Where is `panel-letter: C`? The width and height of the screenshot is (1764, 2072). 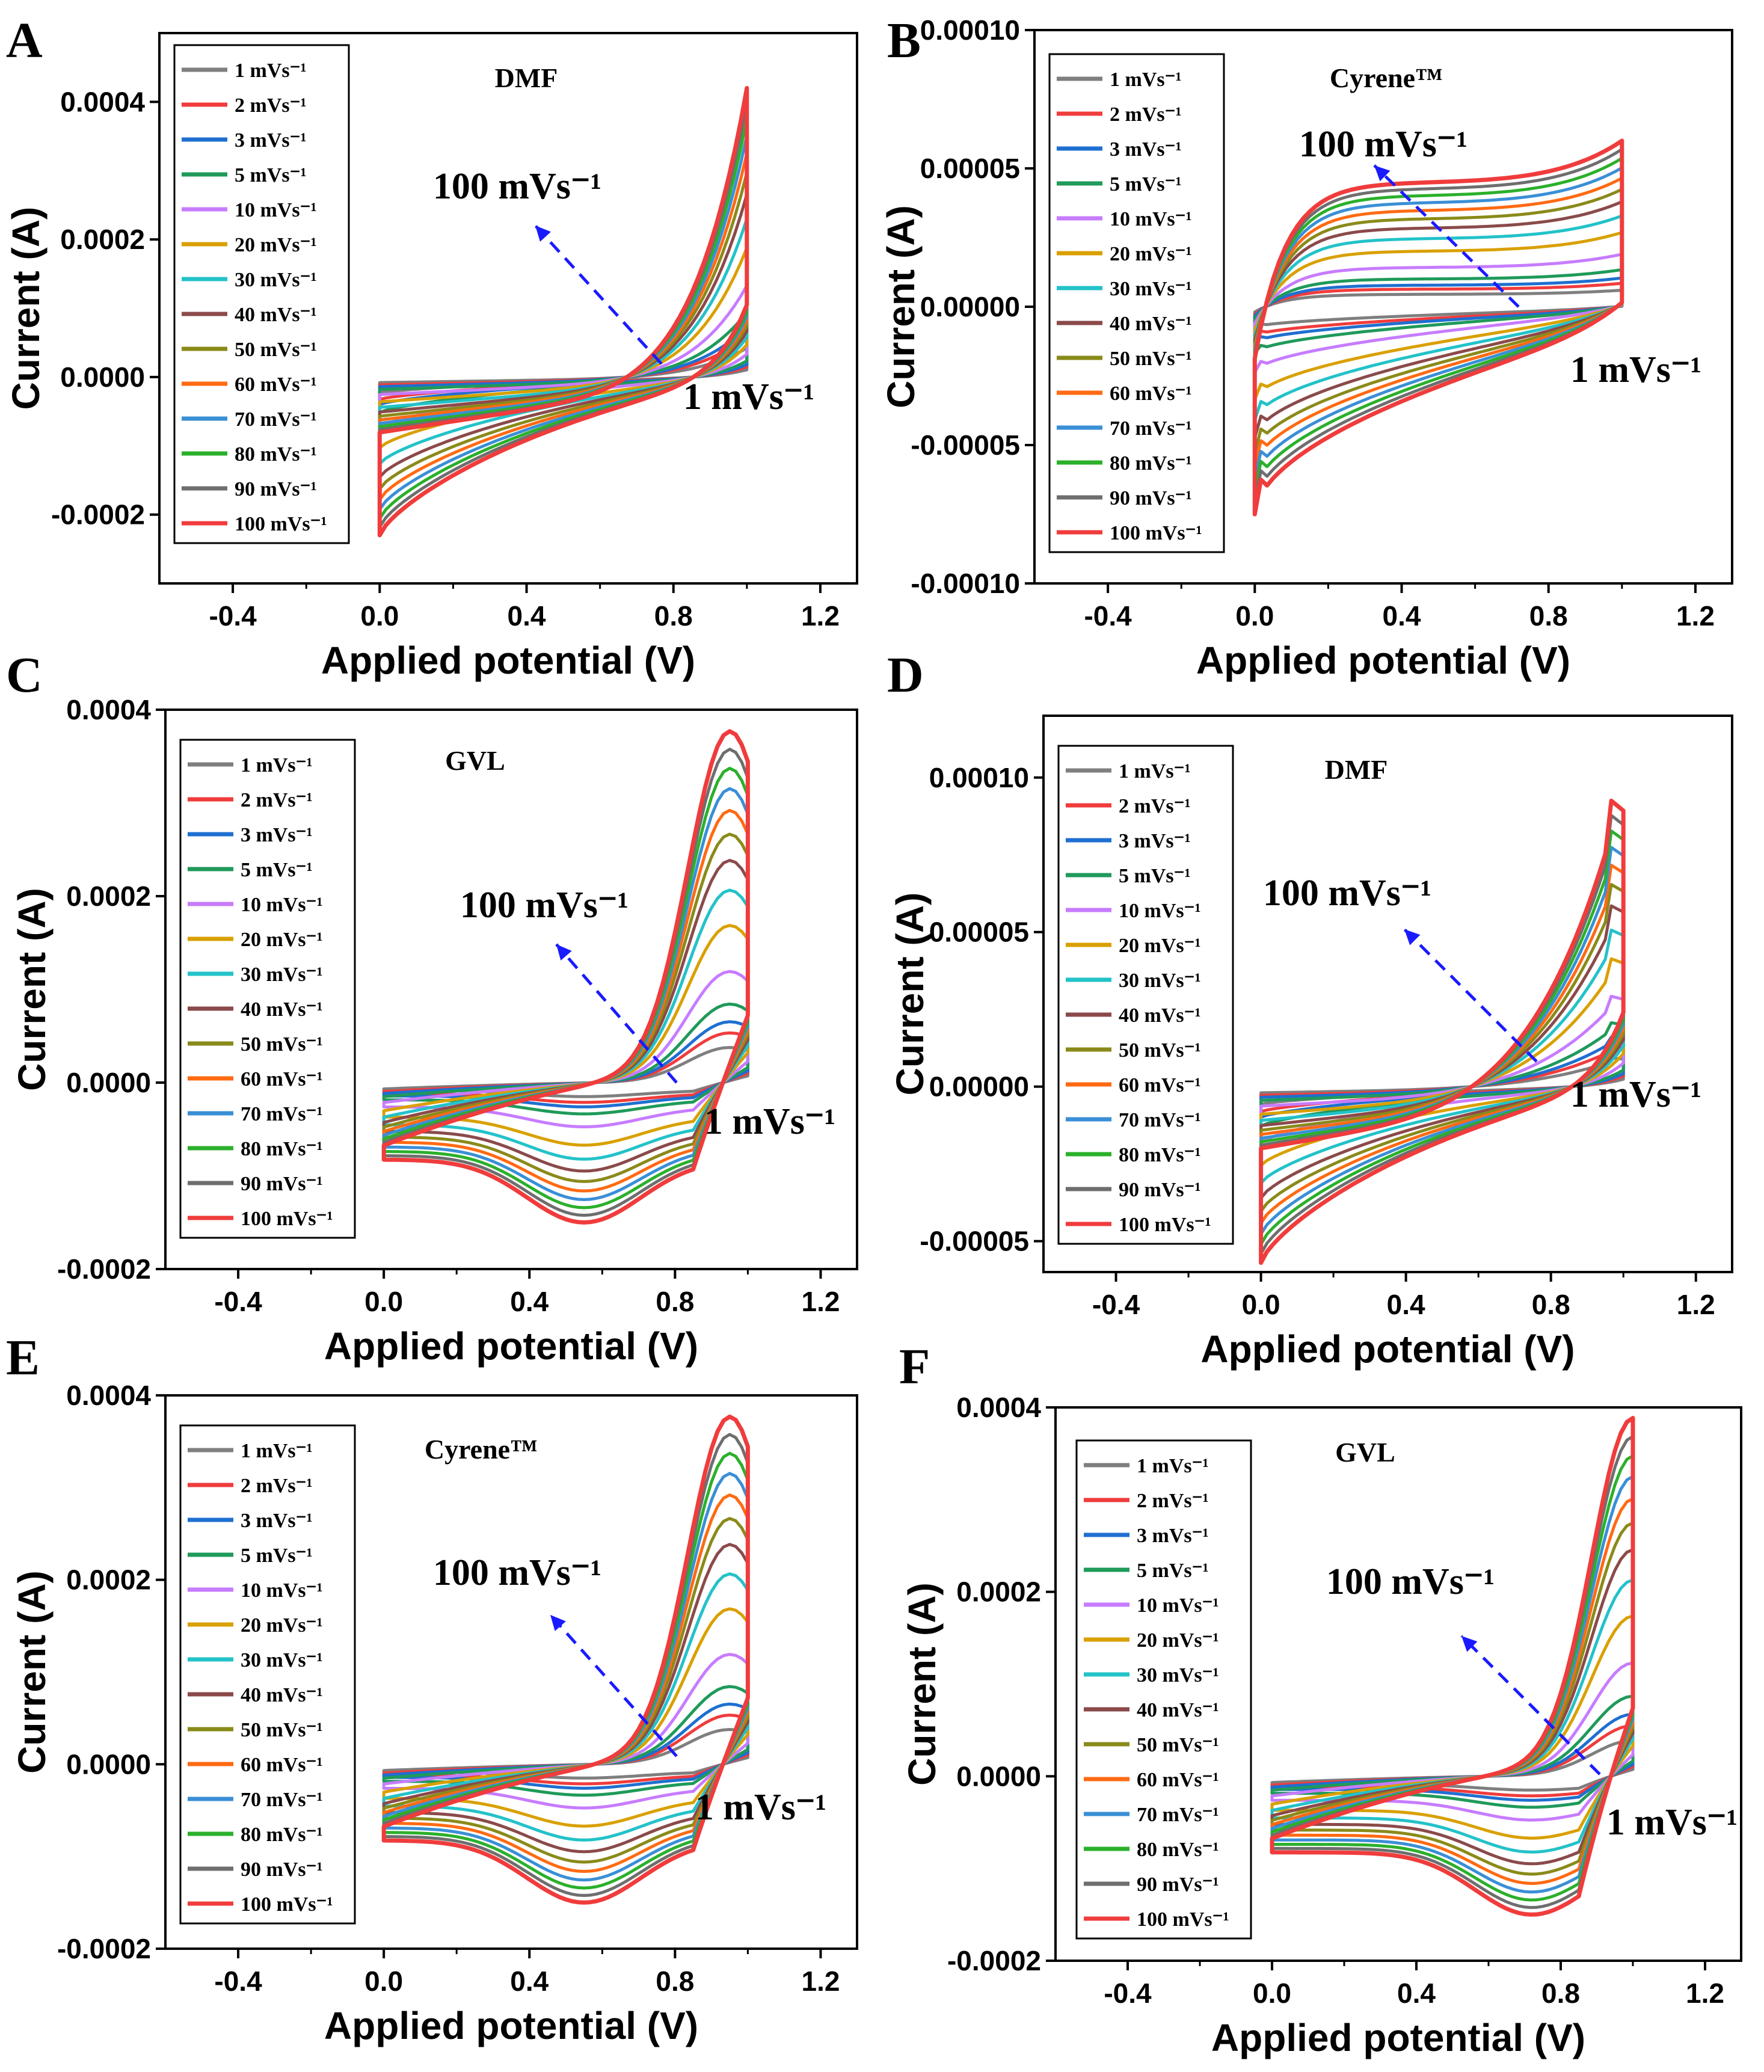 panel-letter: C is located at coordinates (25, 675).